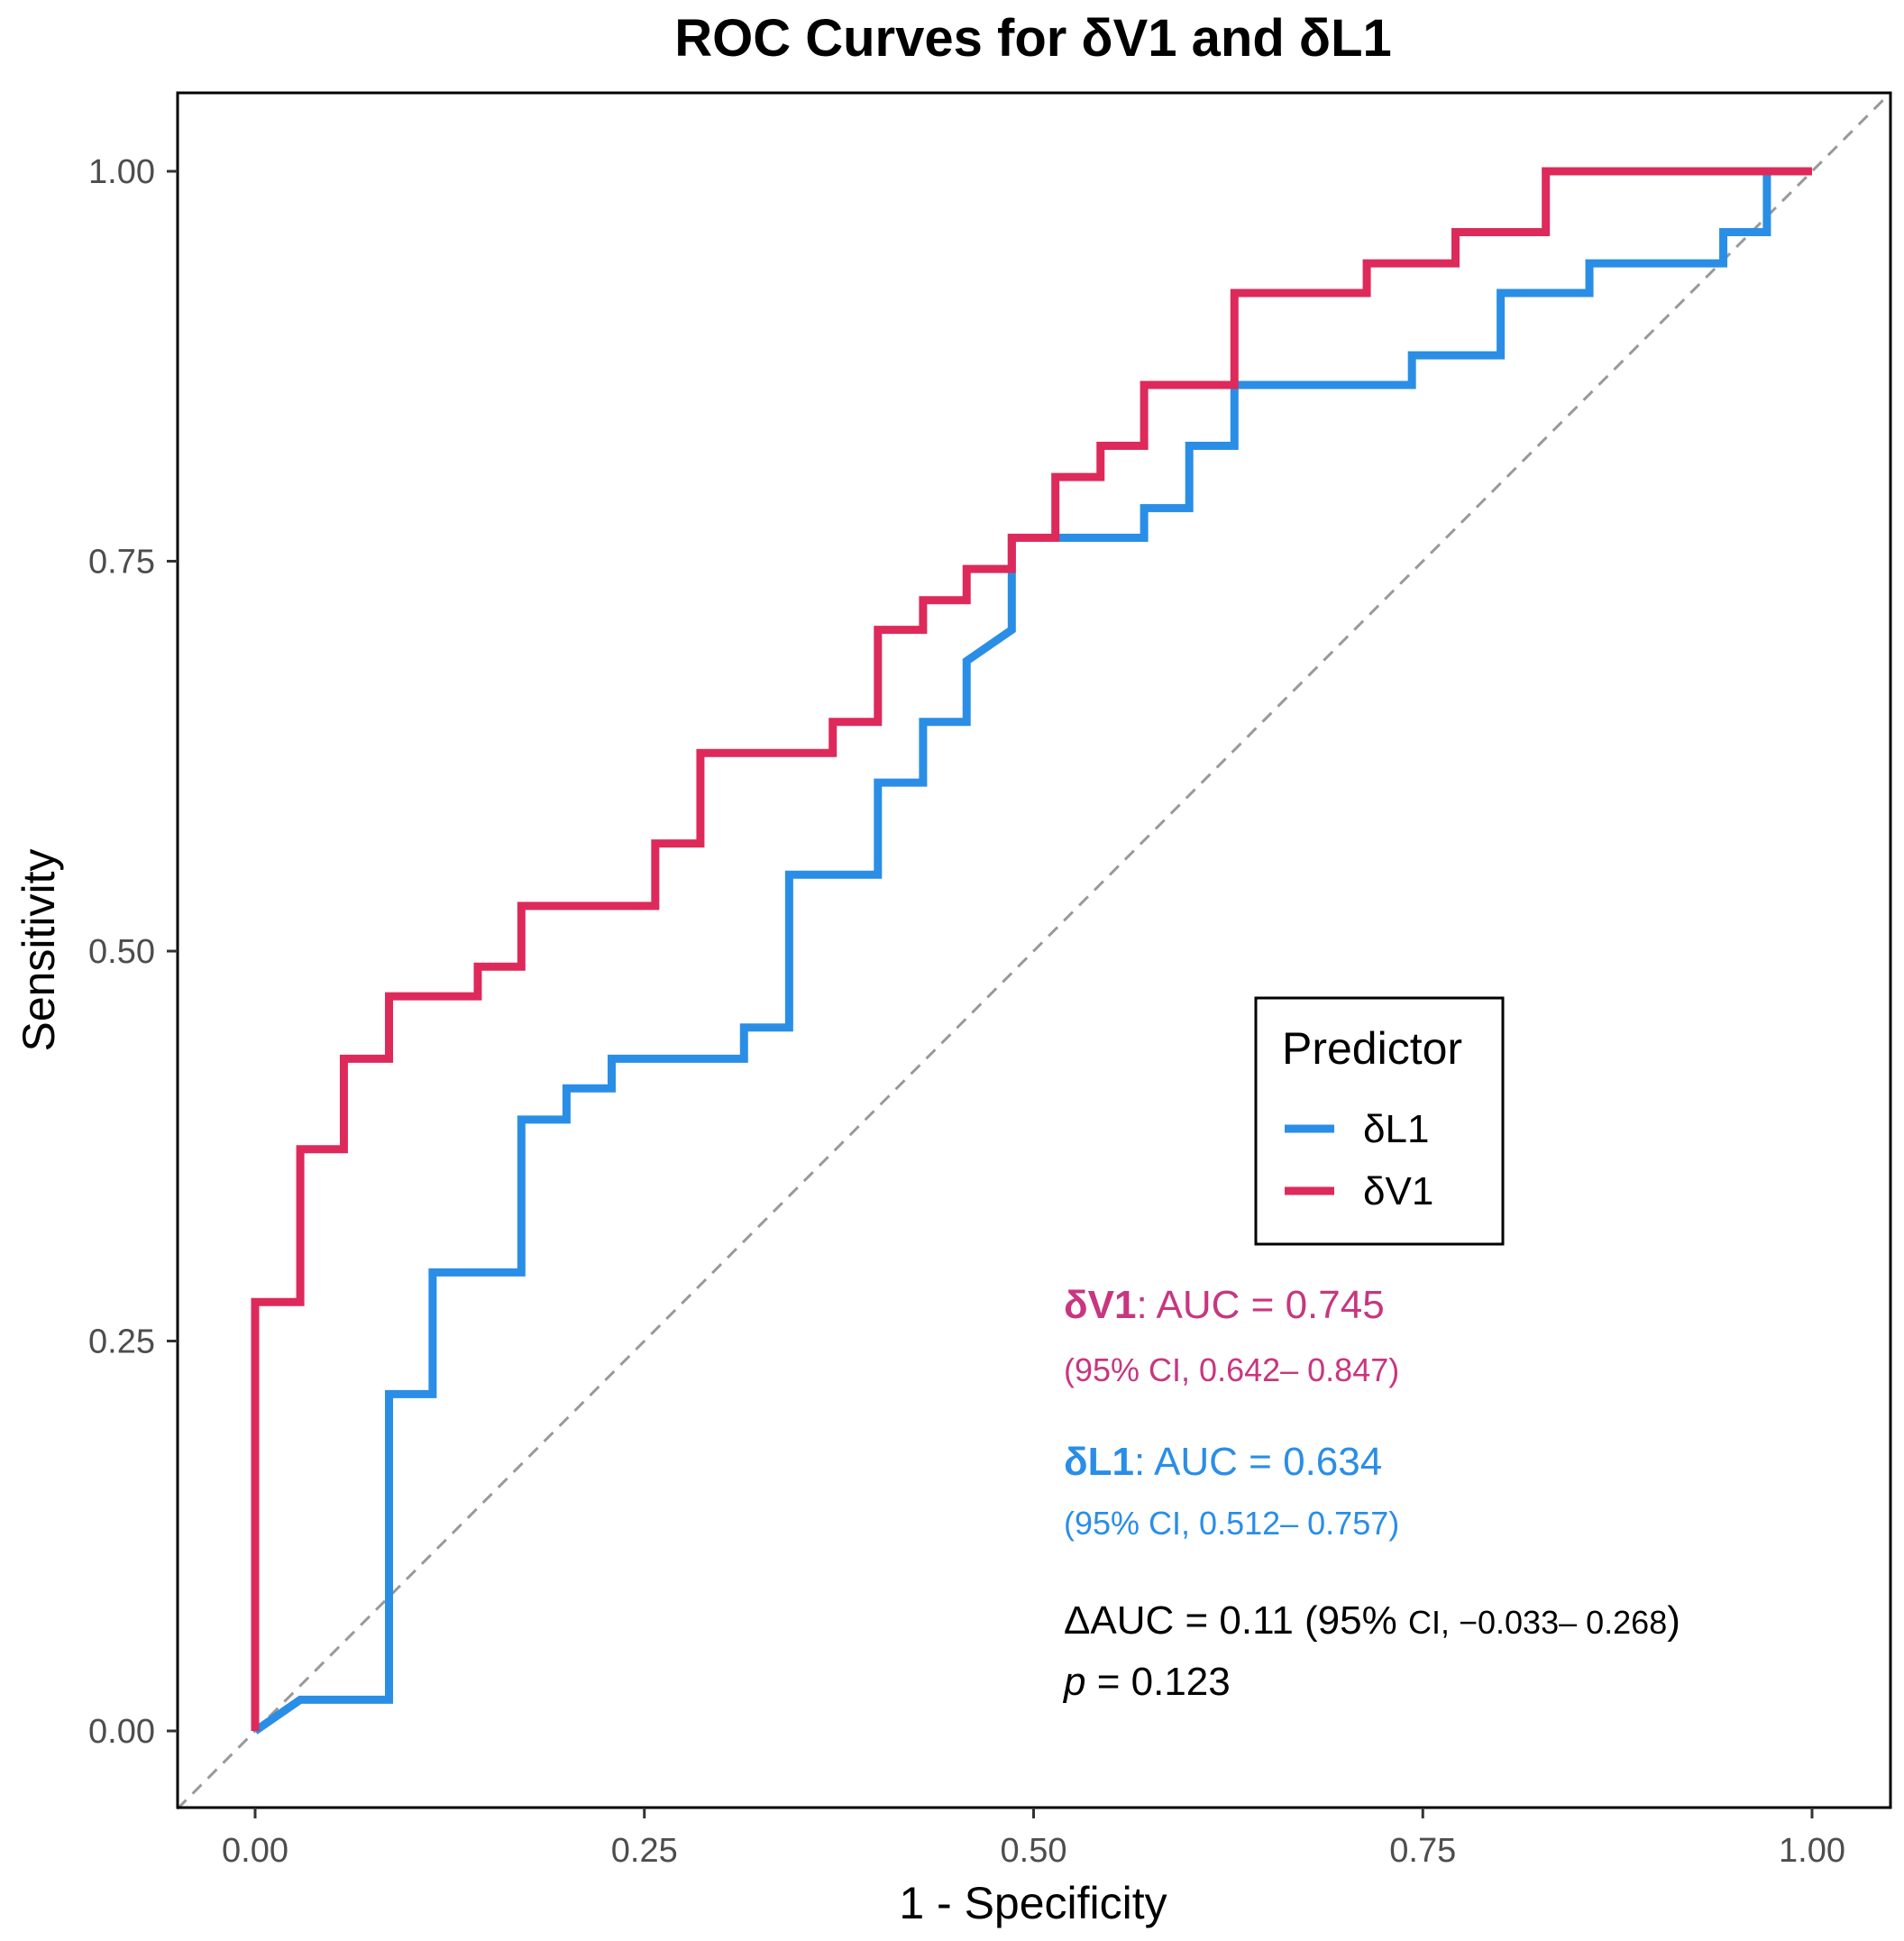 The width and height of the screenshot is (1904, 1941). I want to click on x-tick-label: 0.00, so click(255, 1851).